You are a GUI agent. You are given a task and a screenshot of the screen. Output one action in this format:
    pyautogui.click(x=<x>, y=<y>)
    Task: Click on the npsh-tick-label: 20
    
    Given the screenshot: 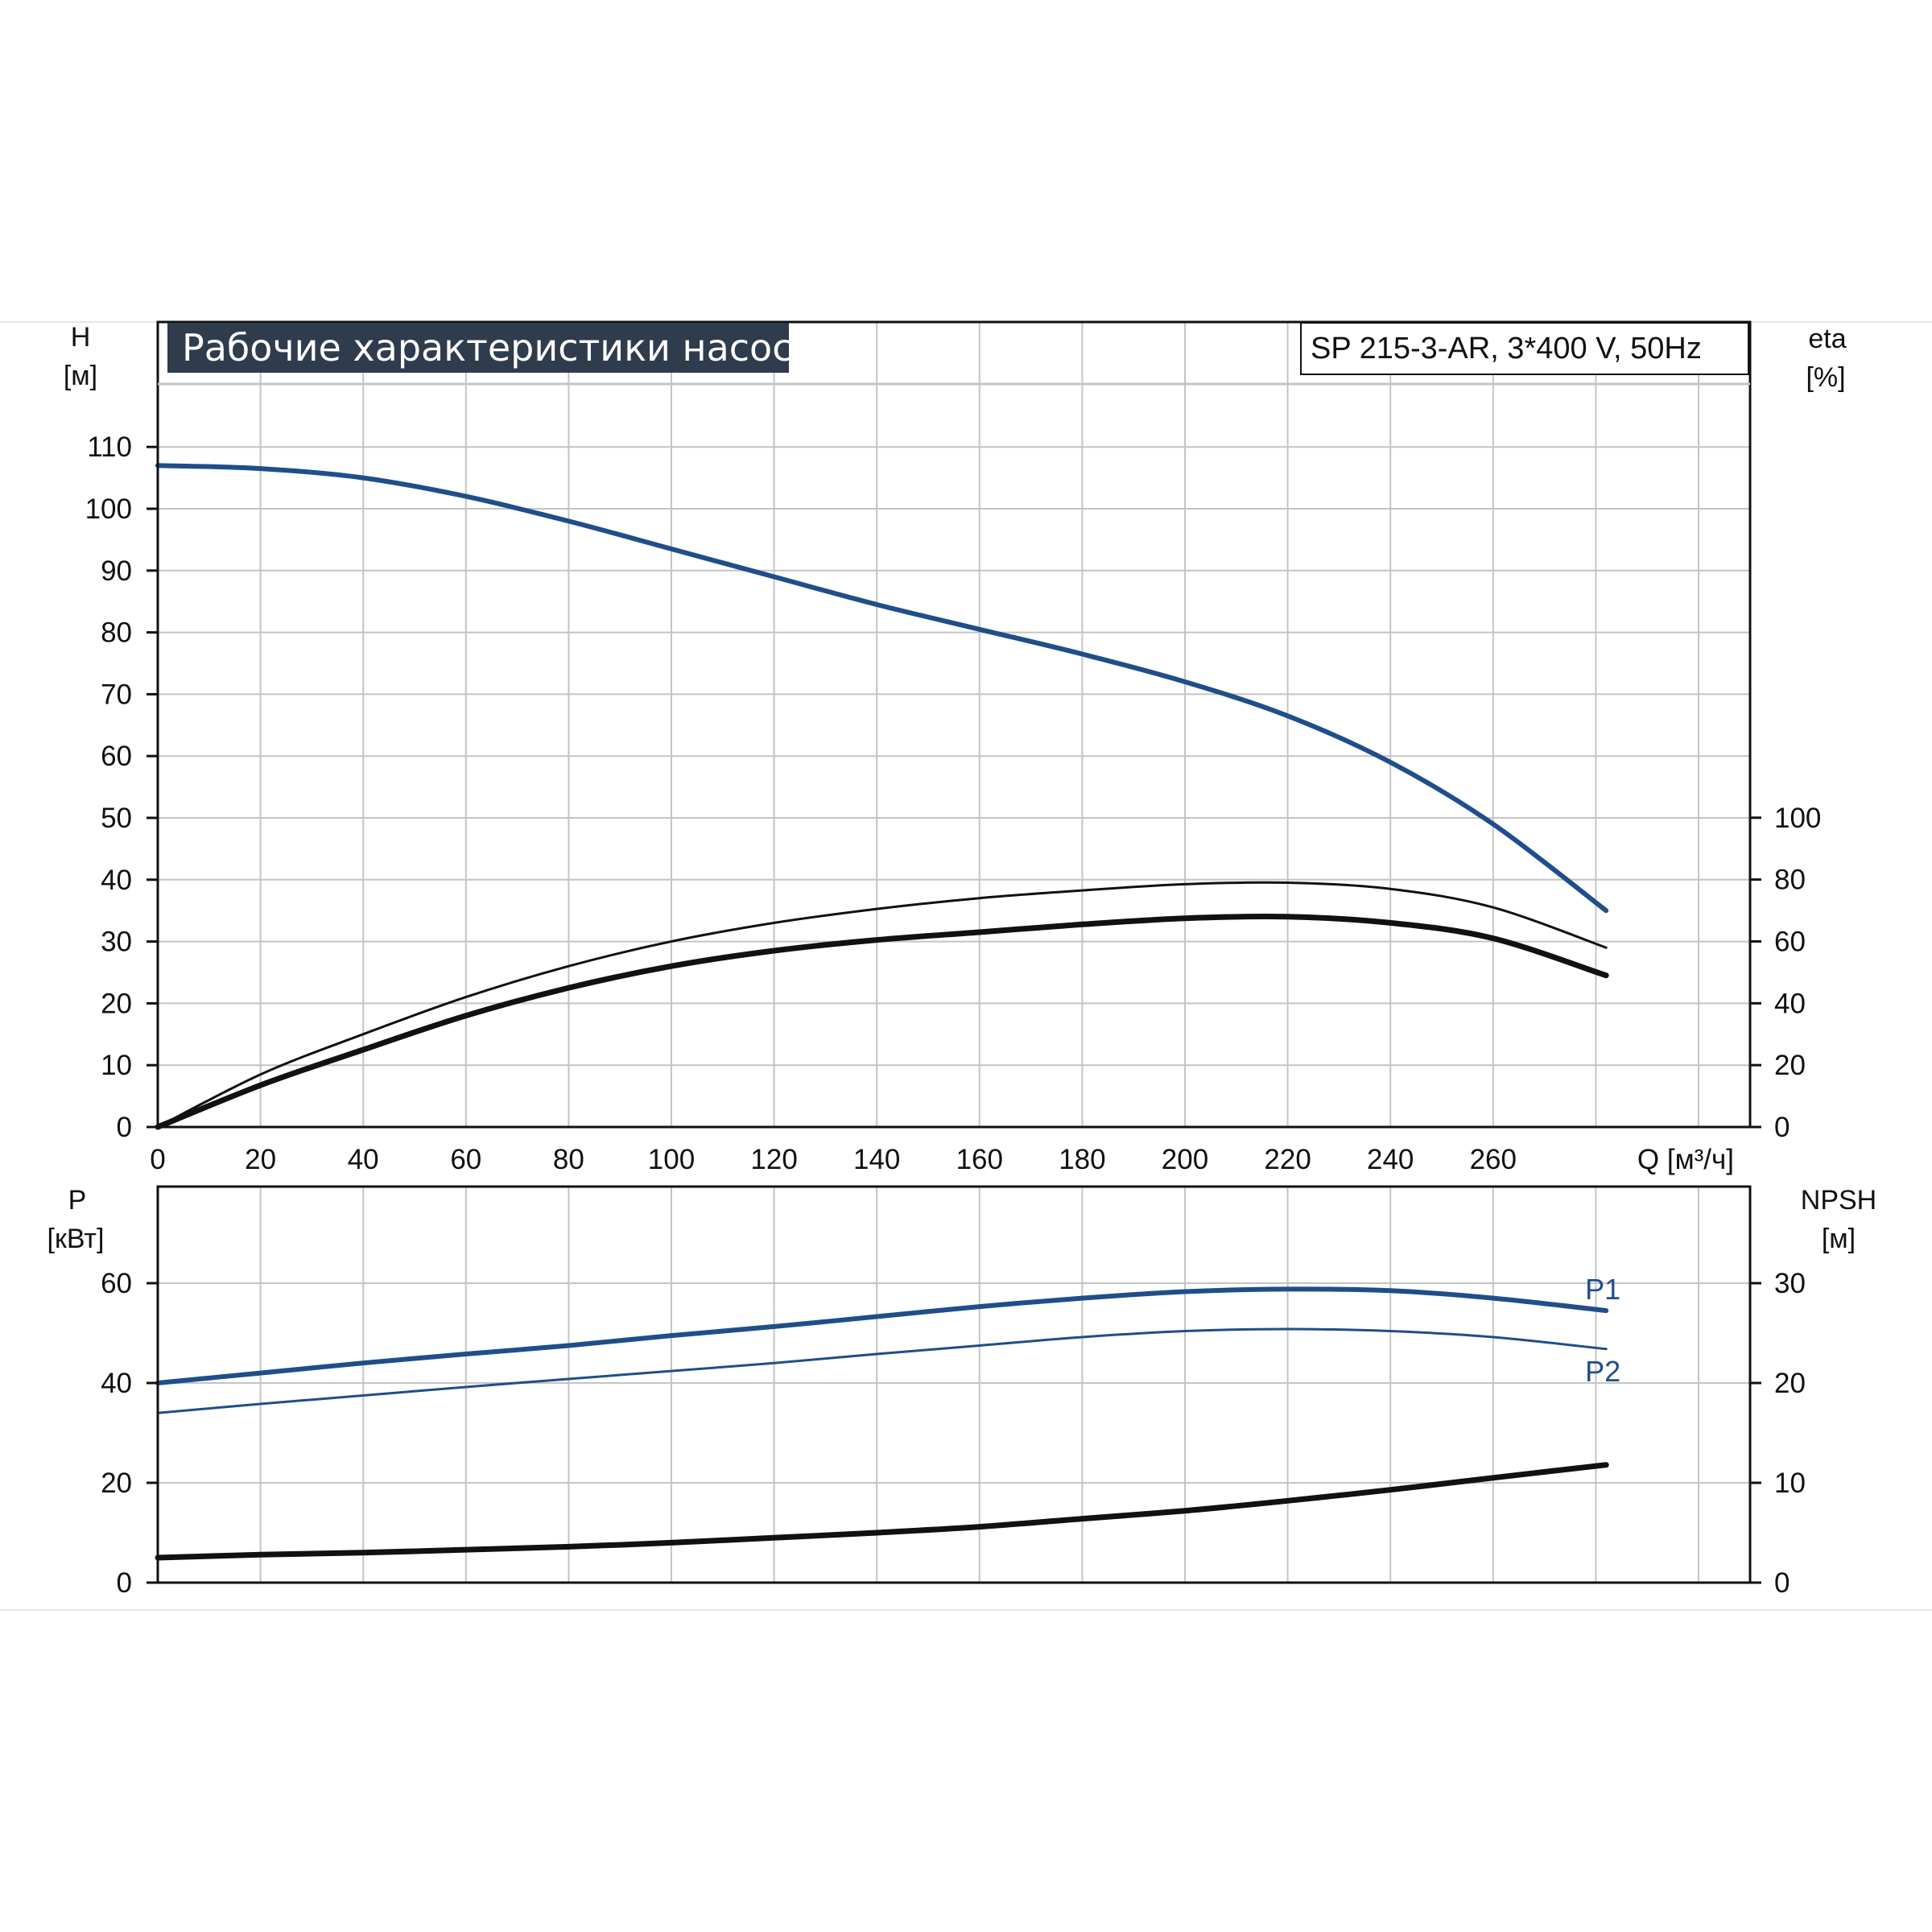 What is the action you would take?
    pyautogui.click(x=1790, y=1383)
    